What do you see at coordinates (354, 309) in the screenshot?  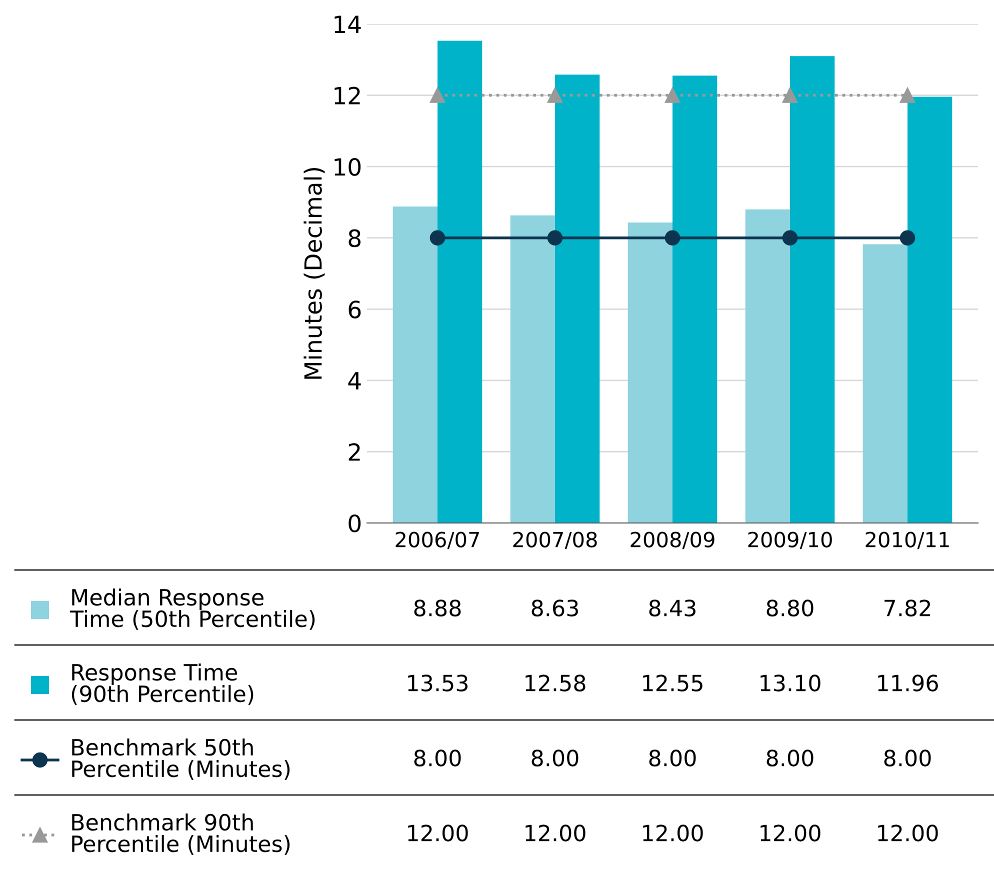 I see `y-tick-label: 6` at bounding box center [354, 309].